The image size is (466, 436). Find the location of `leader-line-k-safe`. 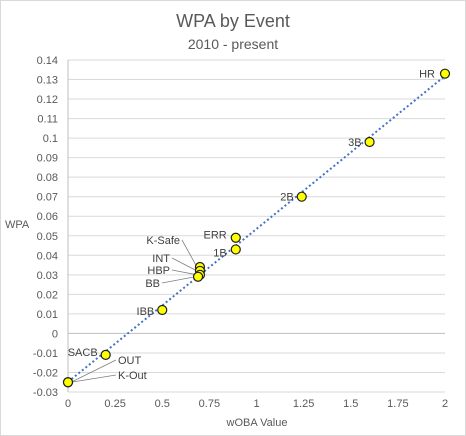

leader-line-k-safe is located at coordinates (189, 253).